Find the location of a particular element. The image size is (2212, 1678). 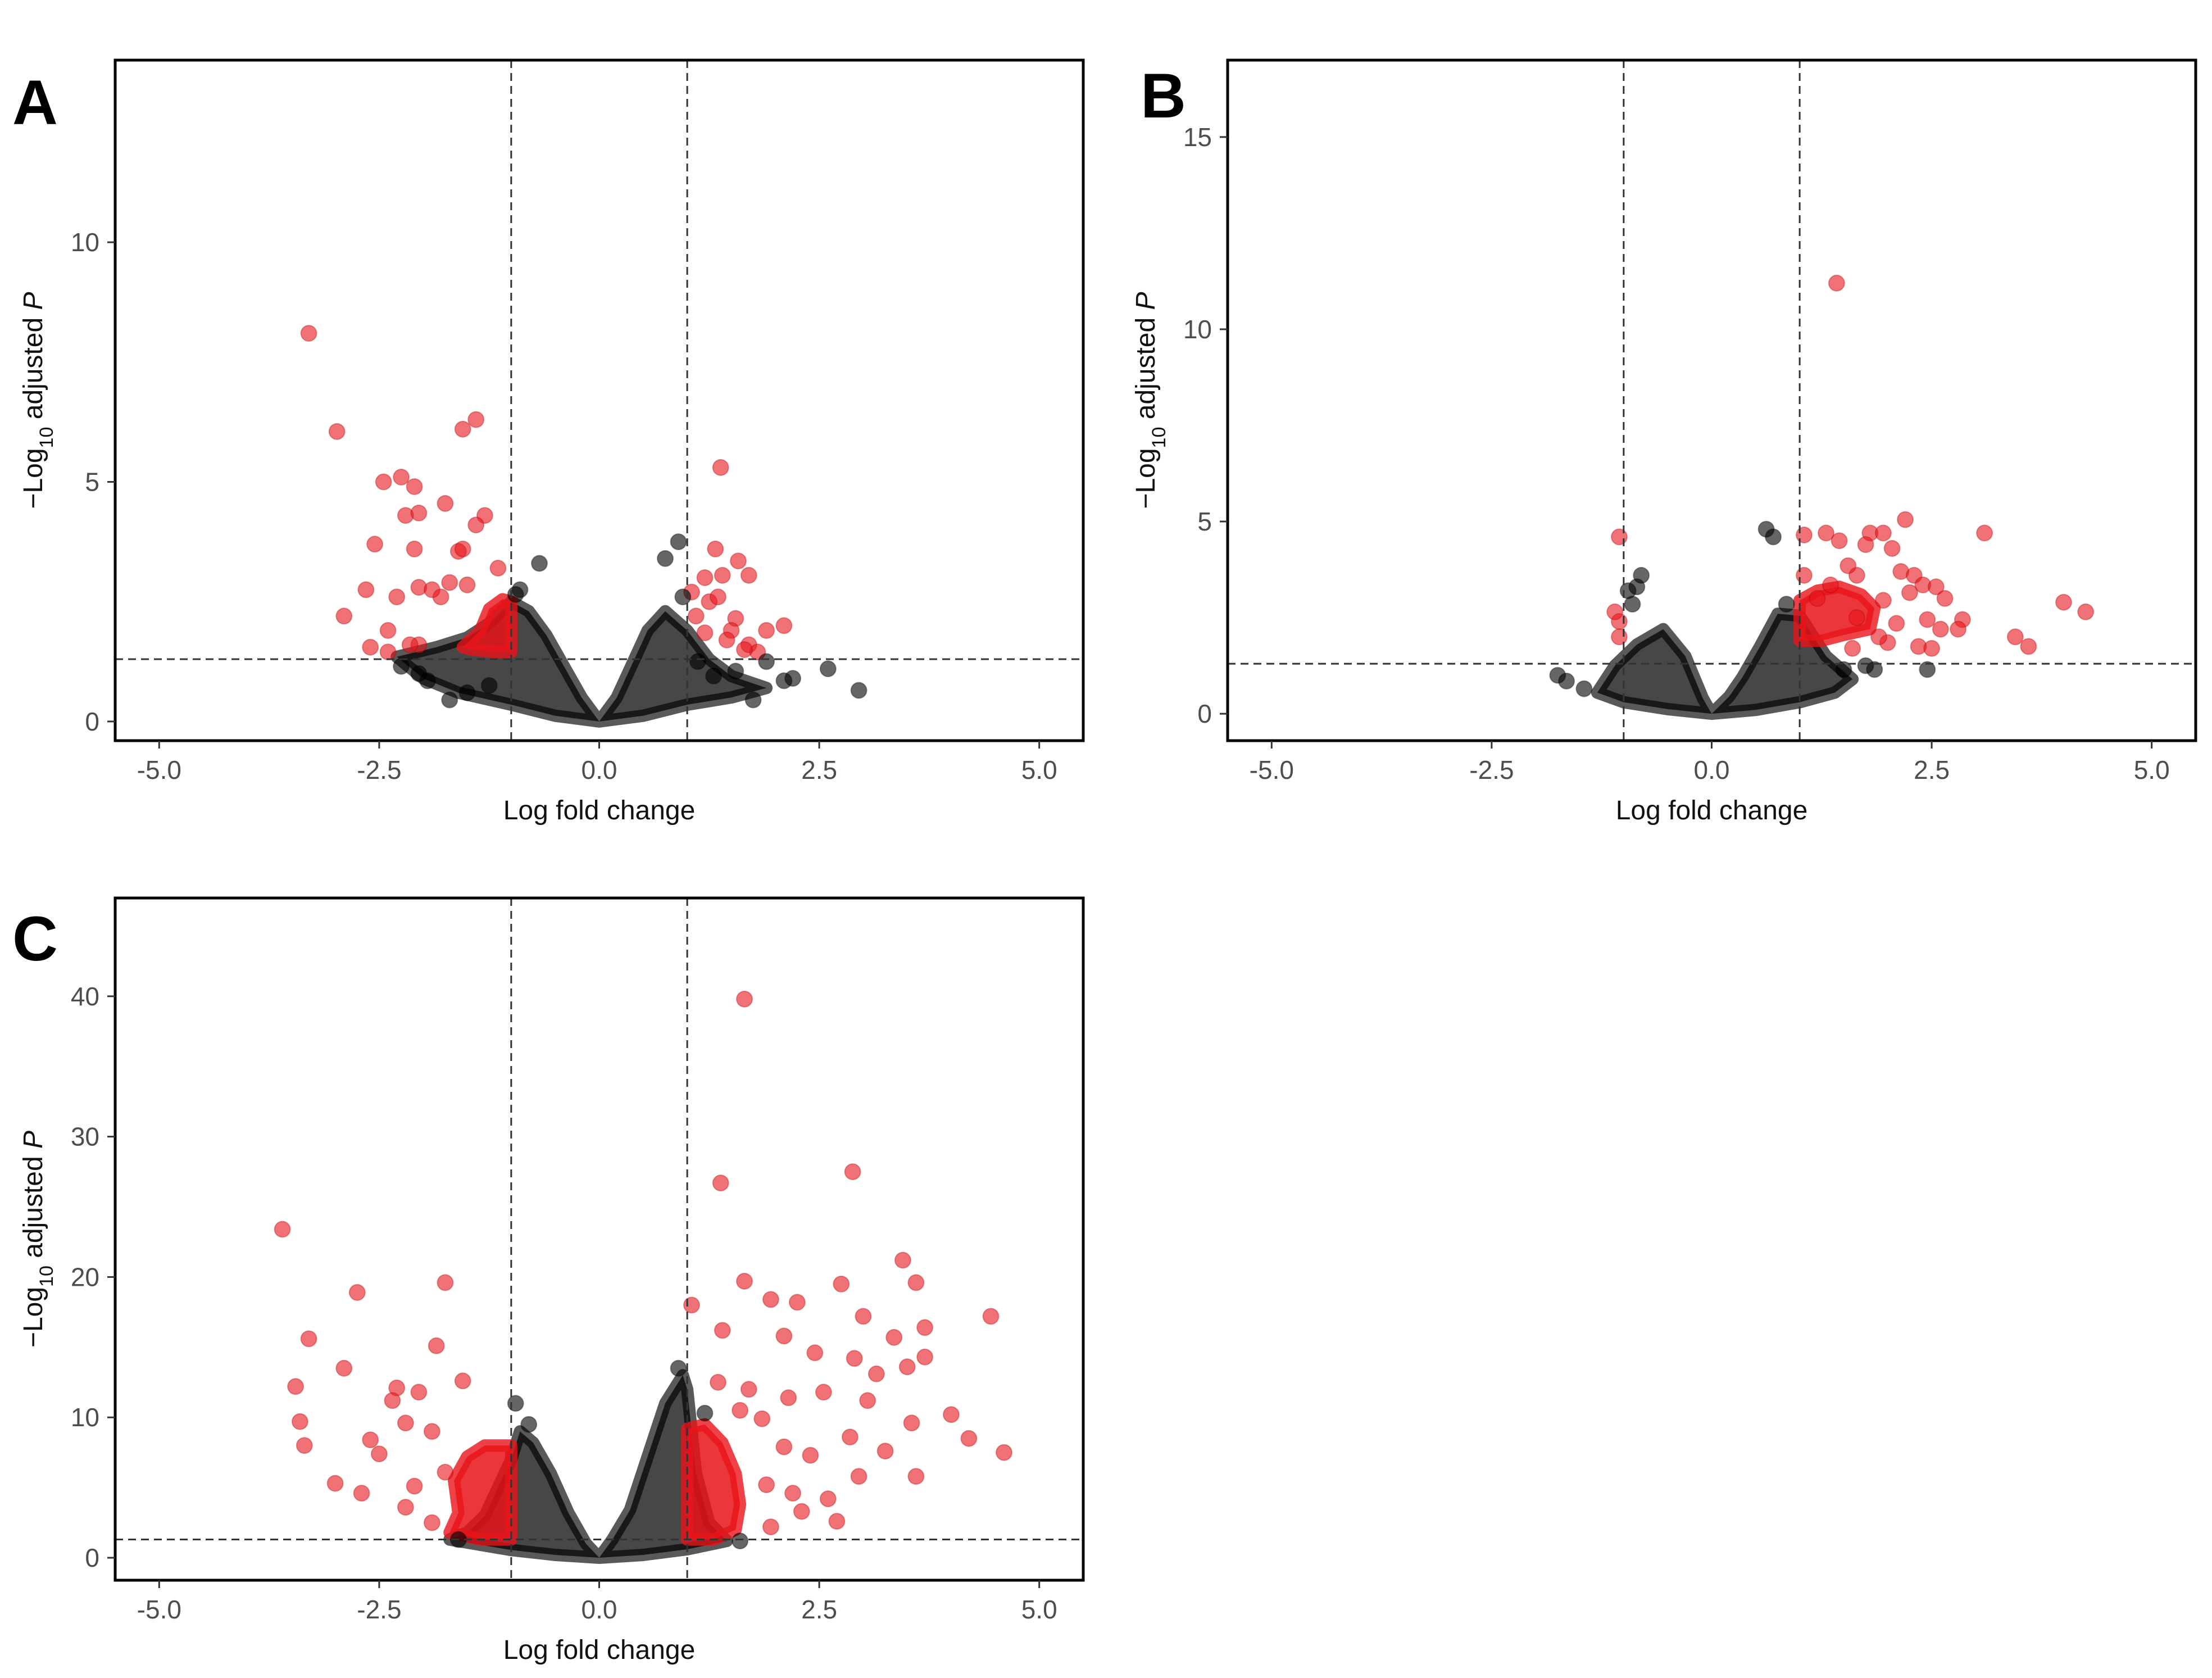

x-tick-label: -5.0 is located at coordinates (159, 1609).